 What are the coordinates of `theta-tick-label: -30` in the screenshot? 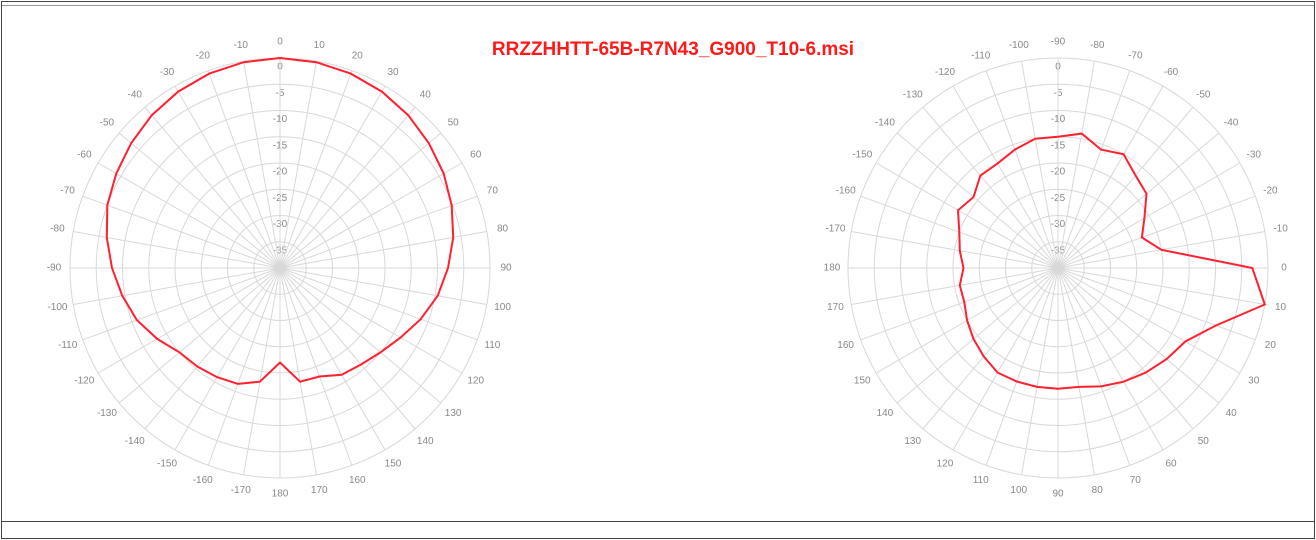 It's located at (1253, 155).